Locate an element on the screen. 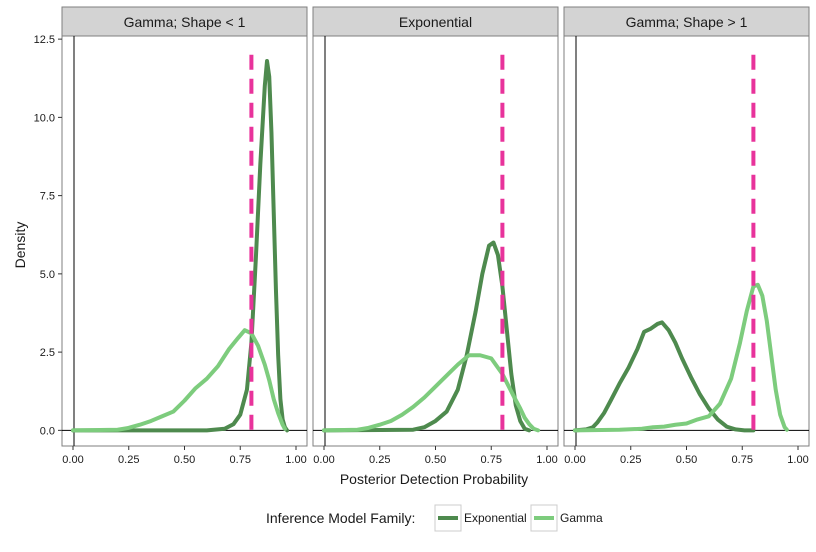 The height and width of the screenshot is (552, 816). legend-label-gamma: Gamma is located at coordinates (581, 518).